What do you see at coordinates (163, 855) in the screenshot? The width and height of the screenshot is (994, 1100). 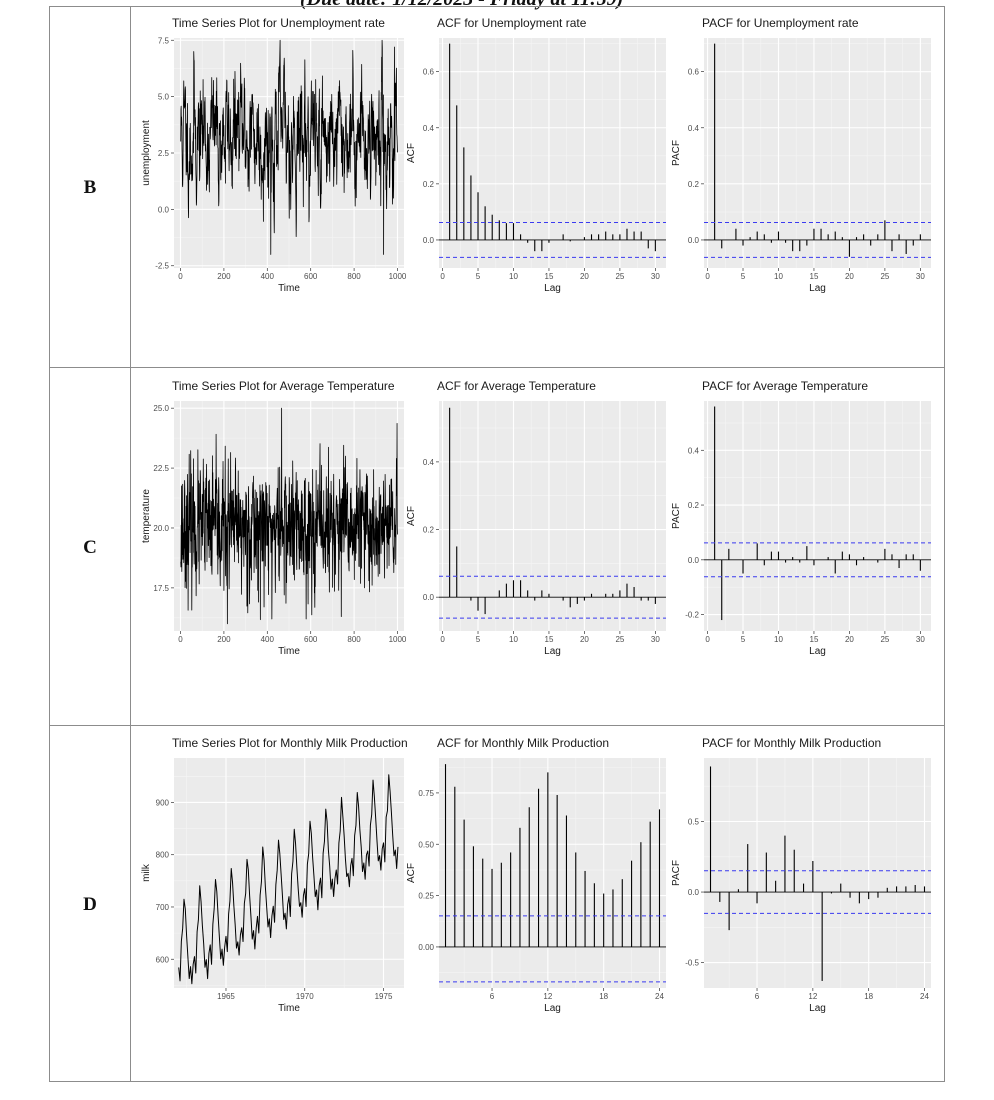 I see `y-tick-label: 800` at bounding box center [163, 855].